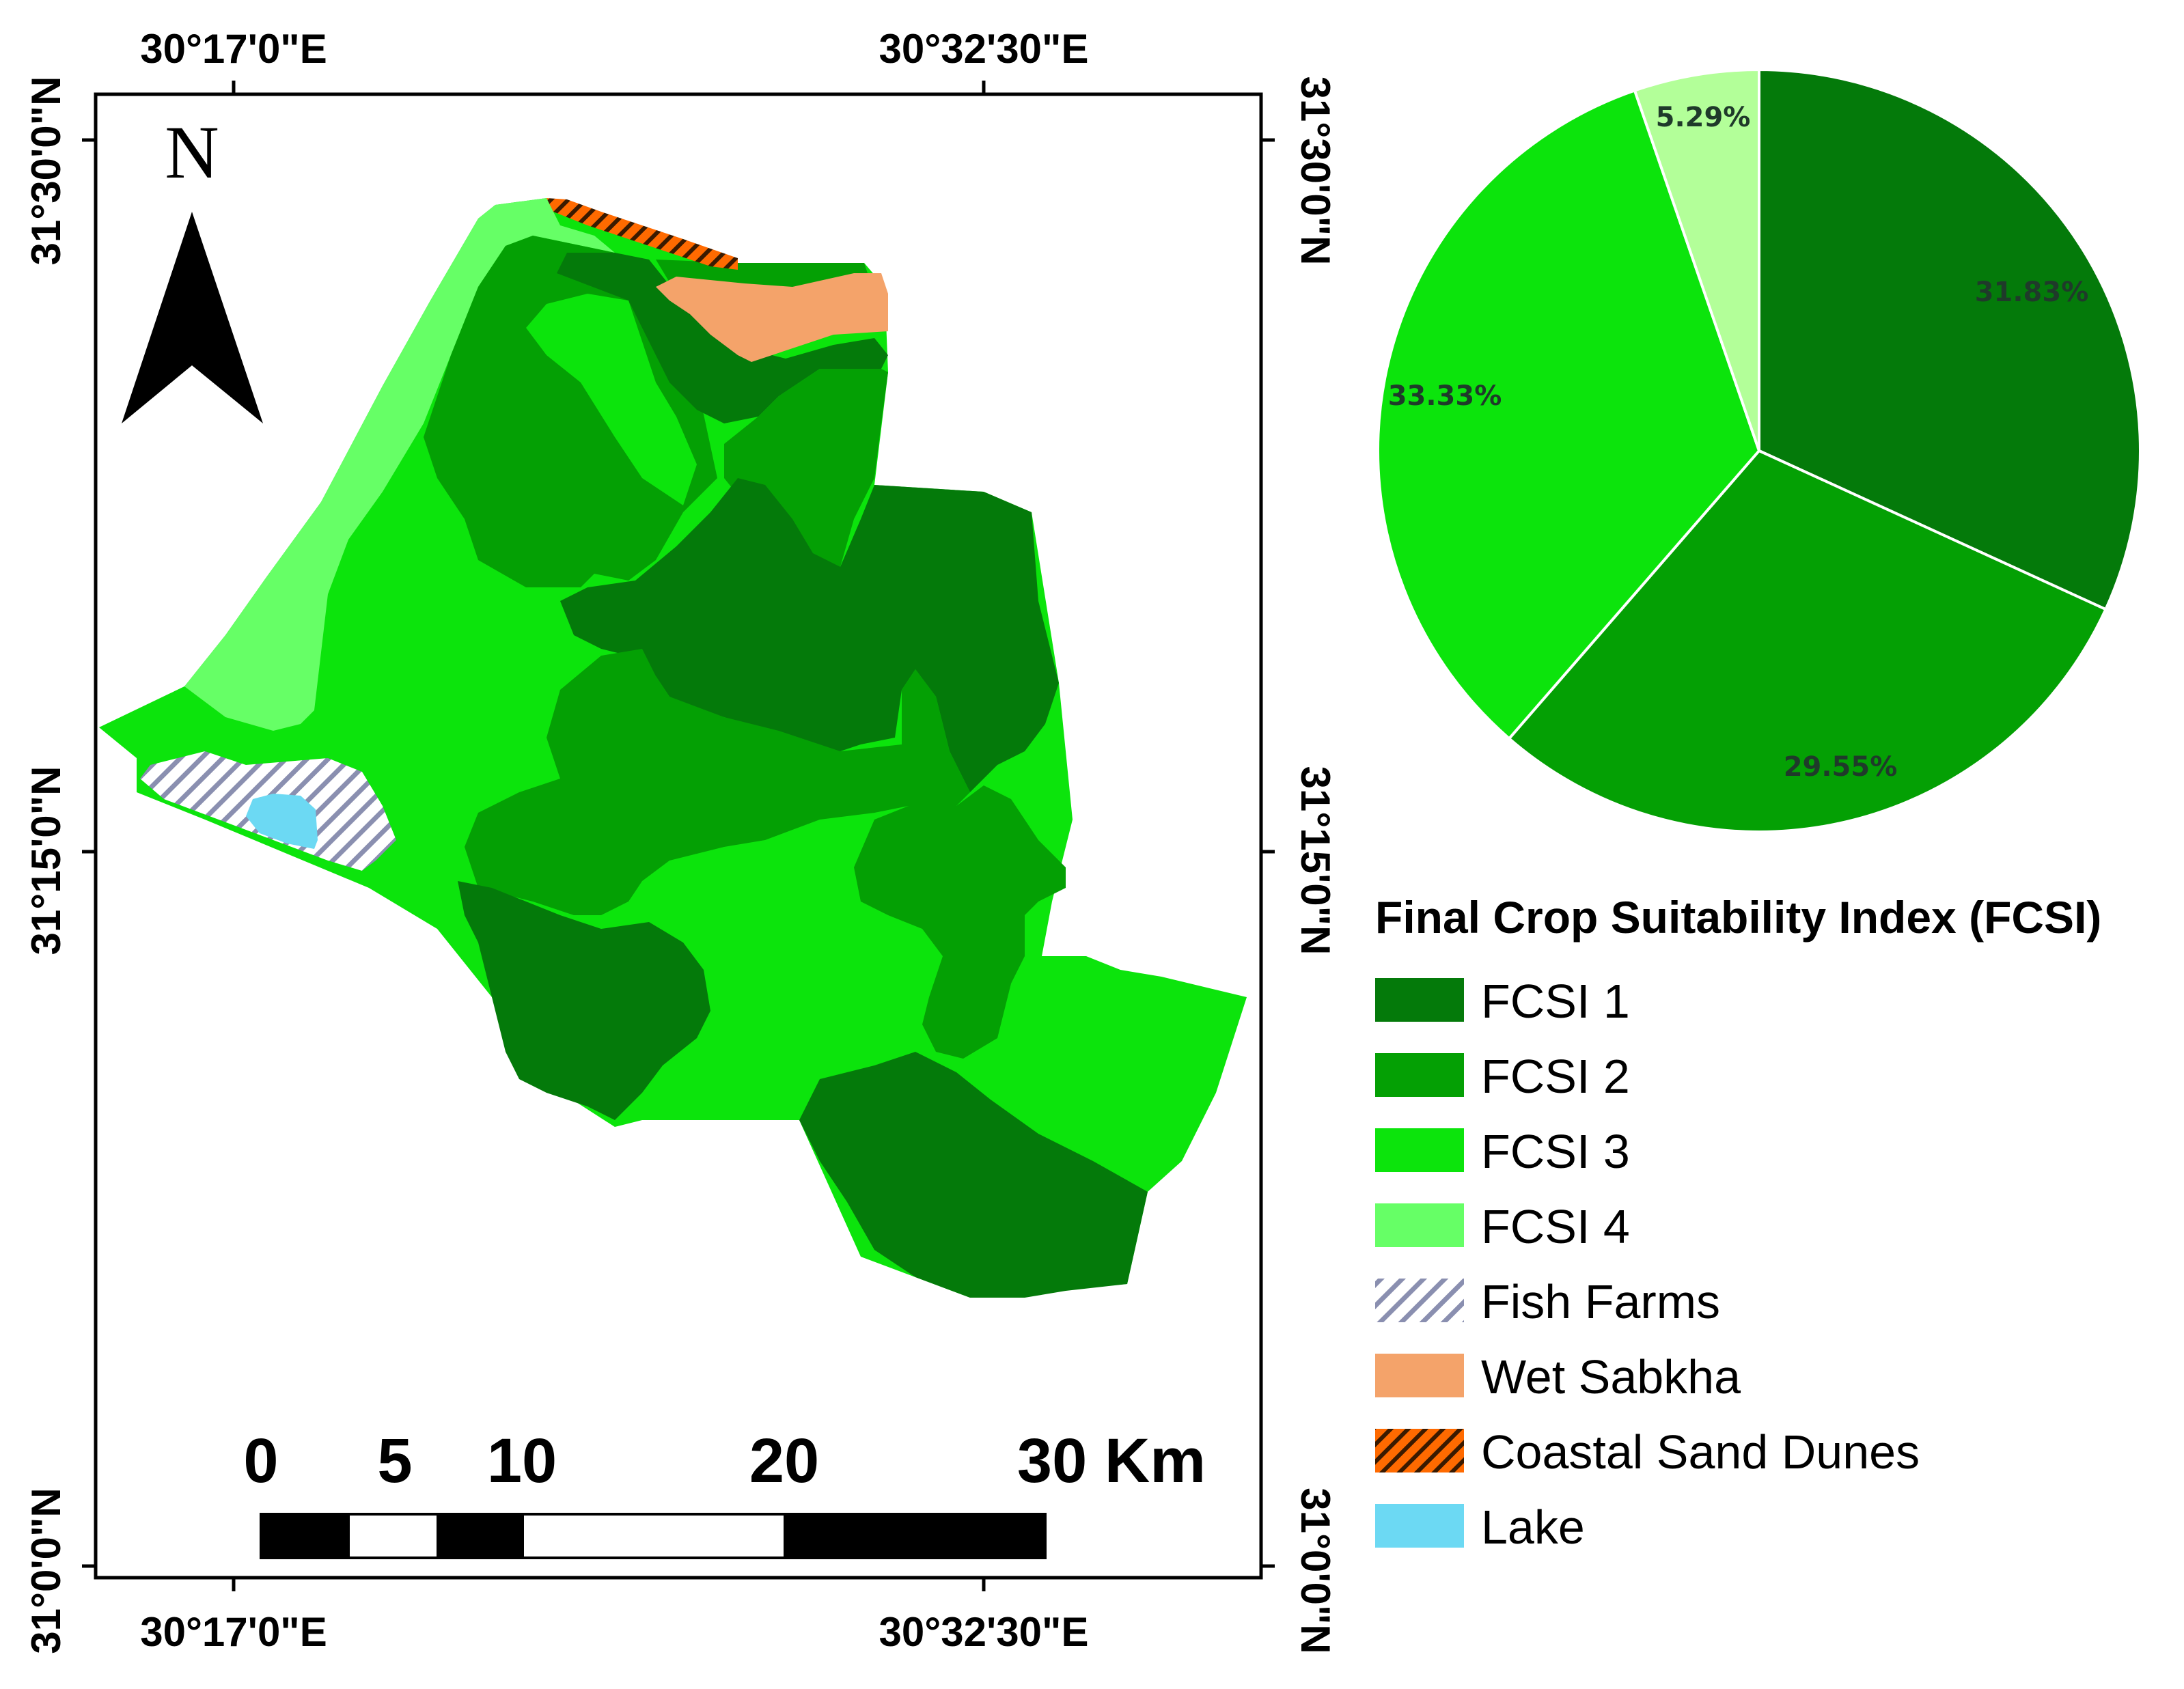 The height and width of the screenshot is (1689, 2184). What do you see at coordinates (1555, 1151) in the screenshot?
I see `legend-label-fcsi3: FCSI 3` at bounding box center [1555, 1151].